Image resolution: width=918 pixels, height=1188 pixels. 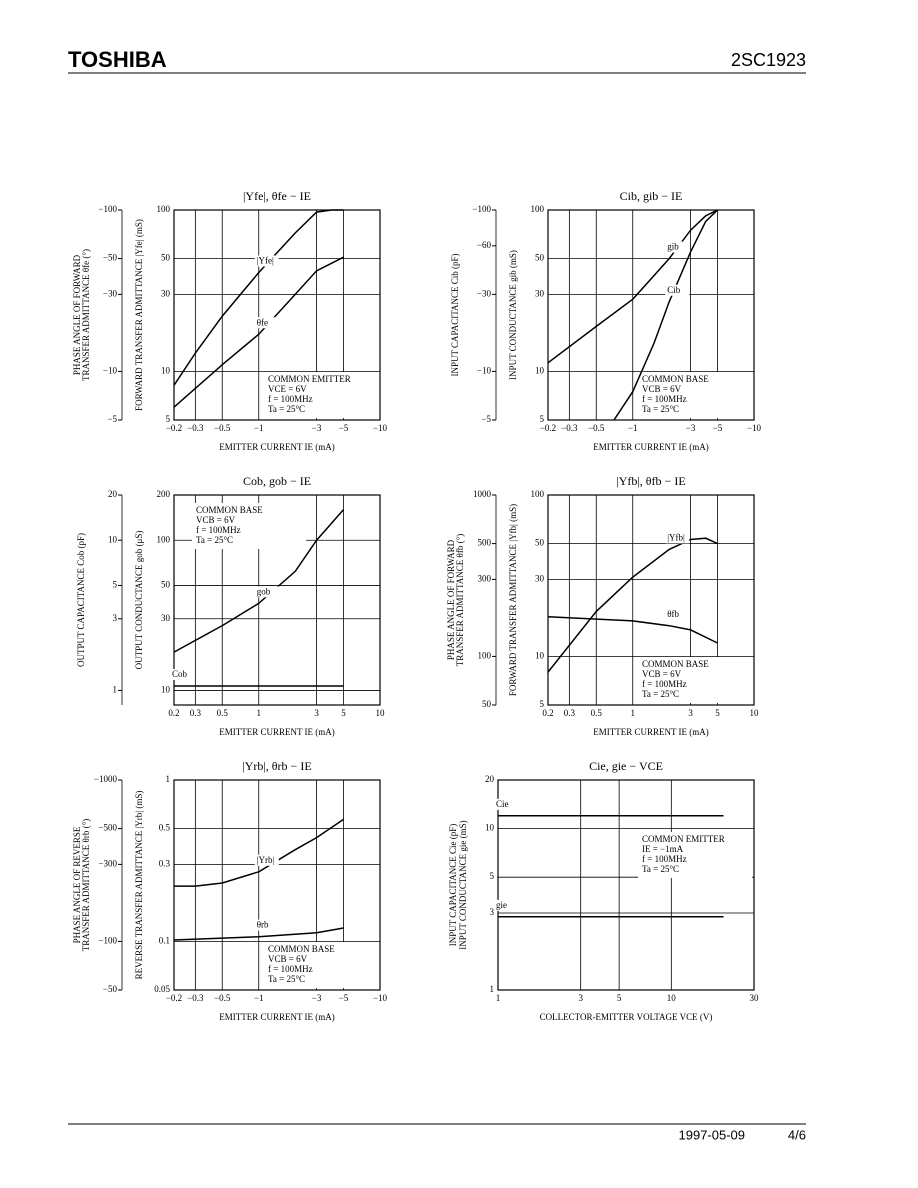 I want to click on y-axis-label: INPUT CONDUCTANCE gib (mS), so click(x=513, y=315).